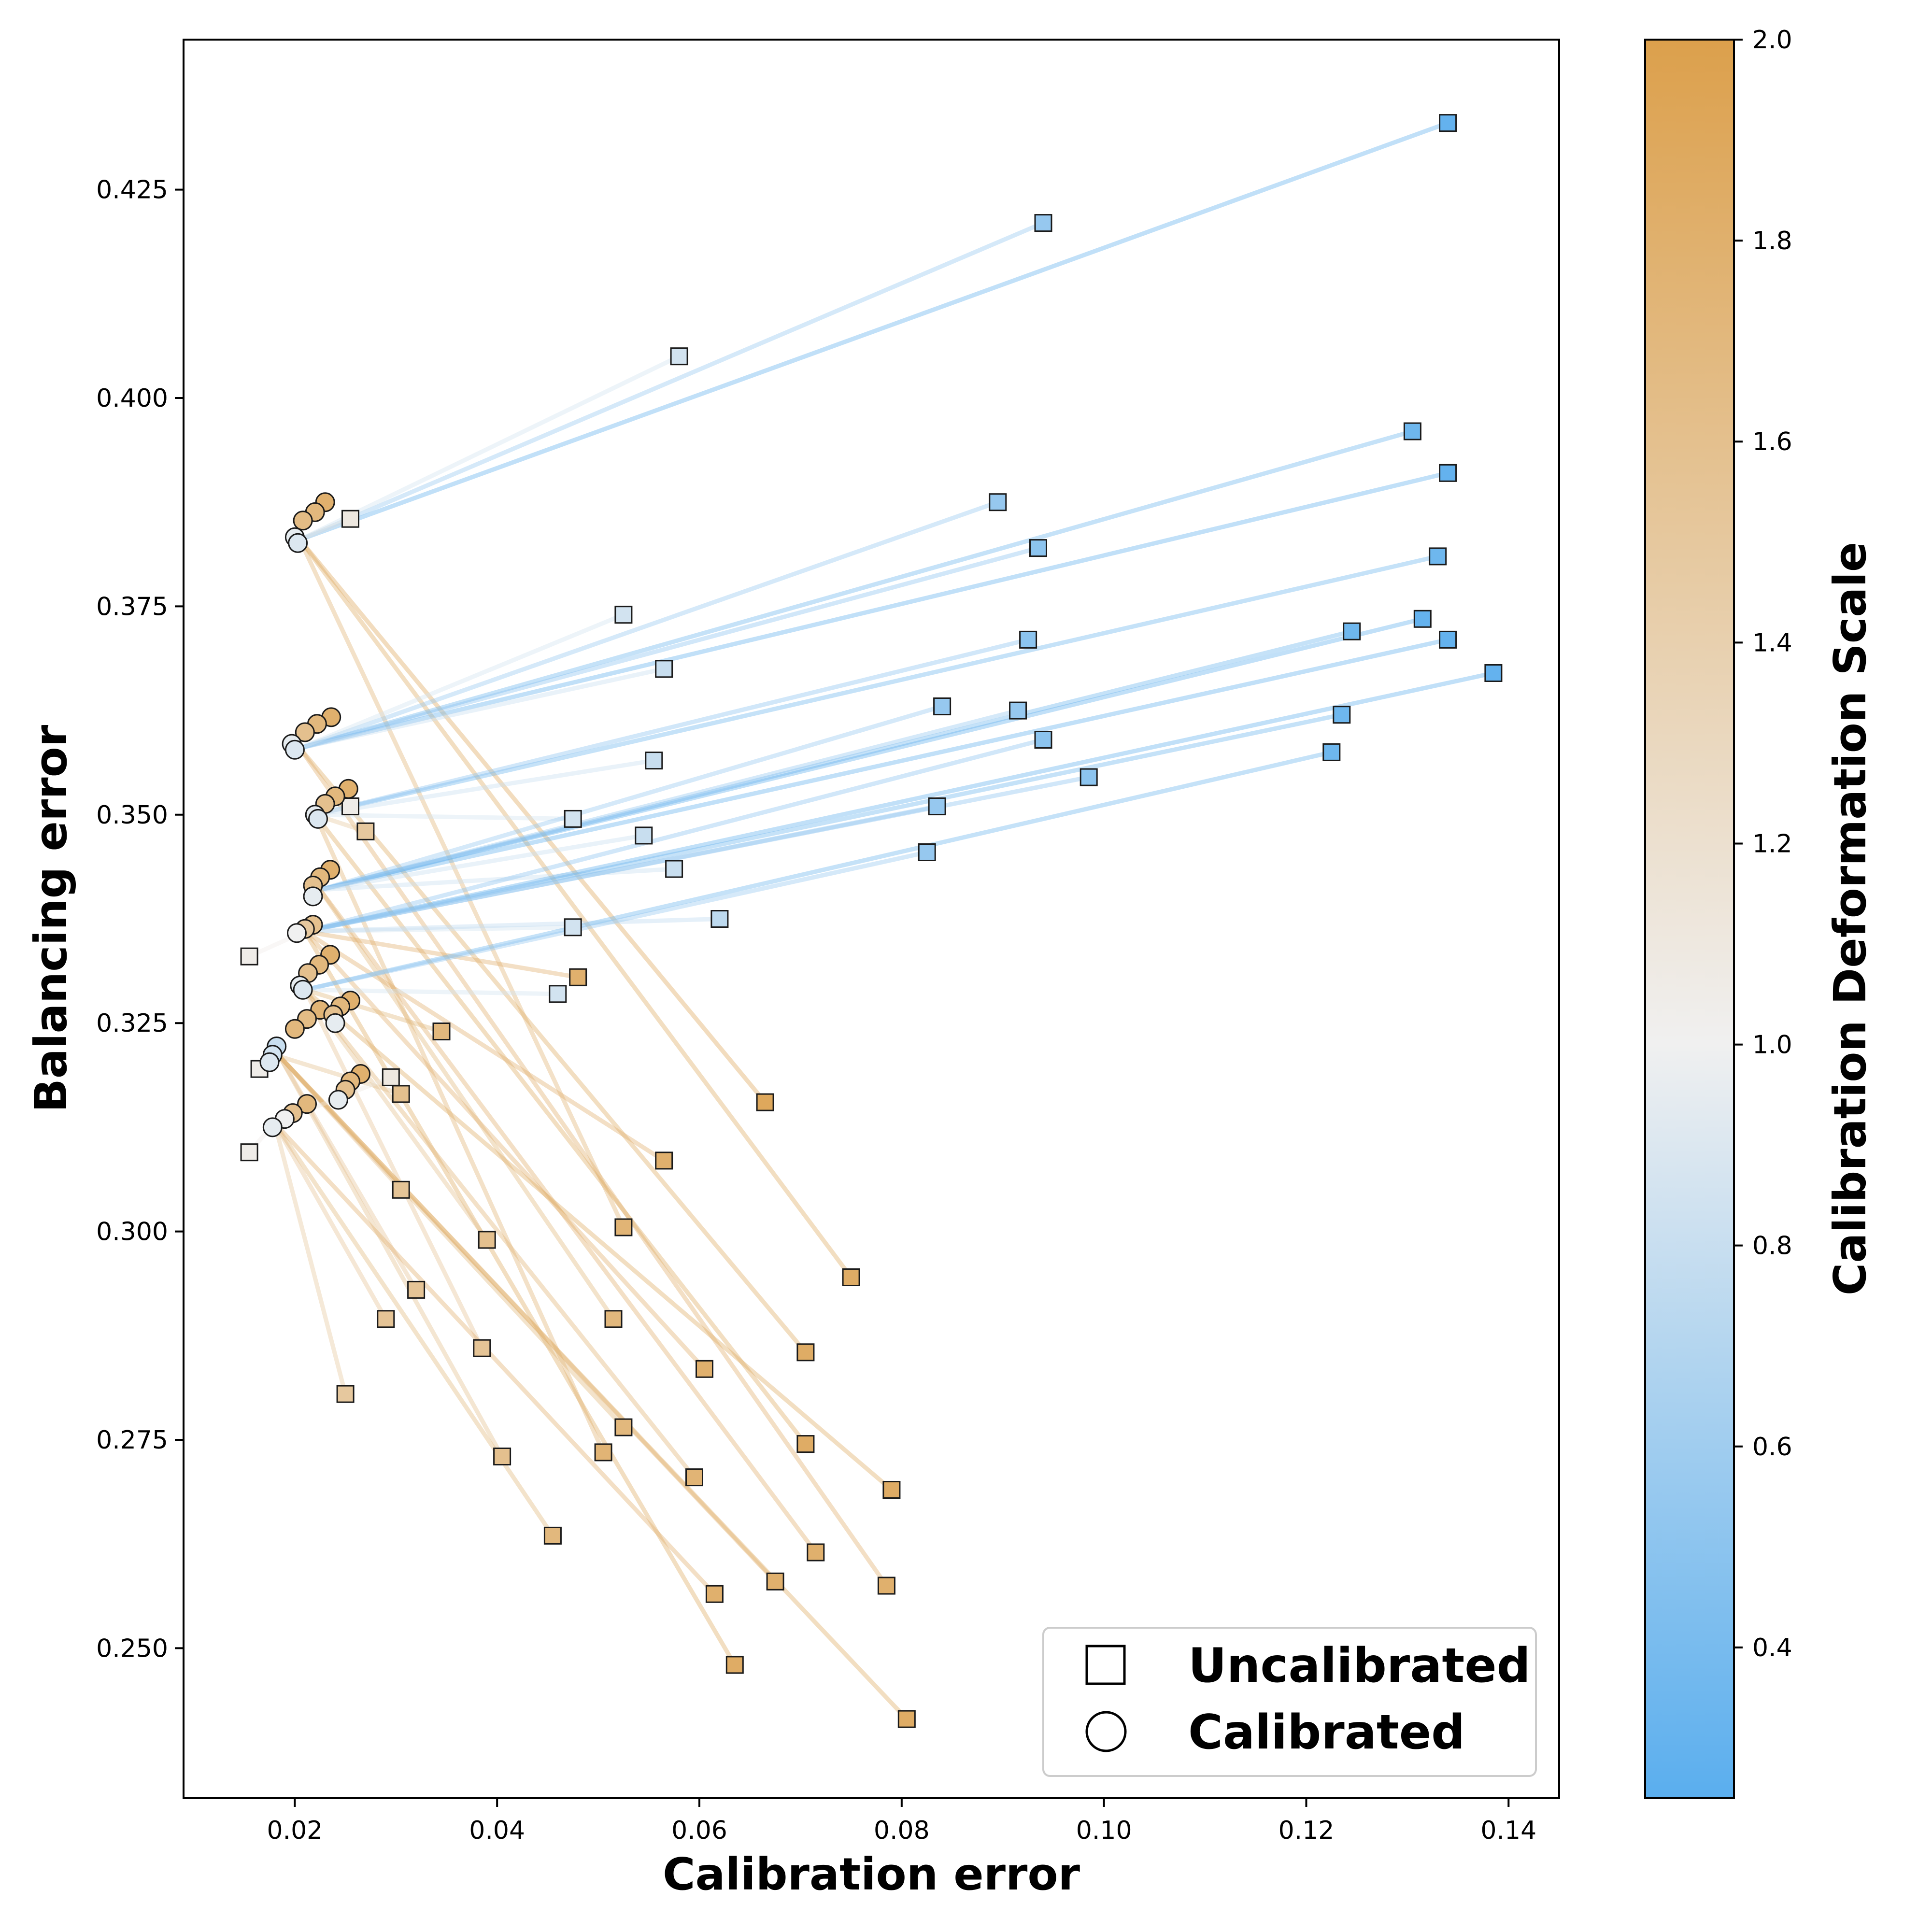 The width and height of the screenshot is (1932, 1932). Describe the element at coordinates (1772, 441) in the screenshot. I see `colorbar-tick-label: 1.6` at that location.